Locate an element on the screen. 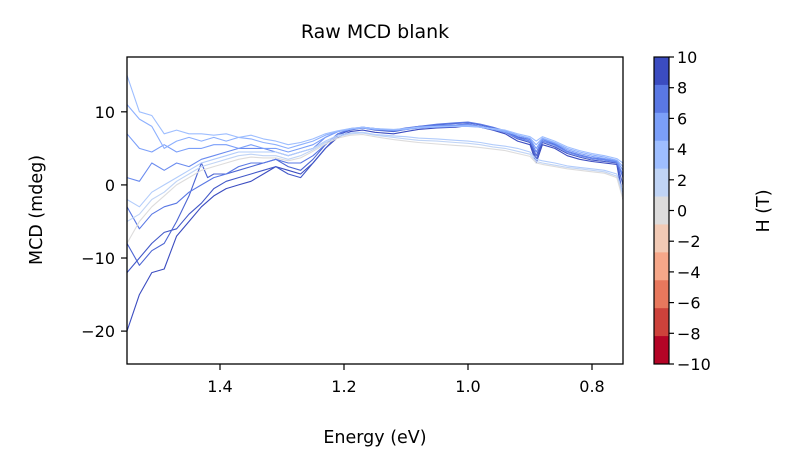 The image size is (796, 468). x-axis: 1.4 1.2 1.0 0.8 is located at coordinates (406, 380).